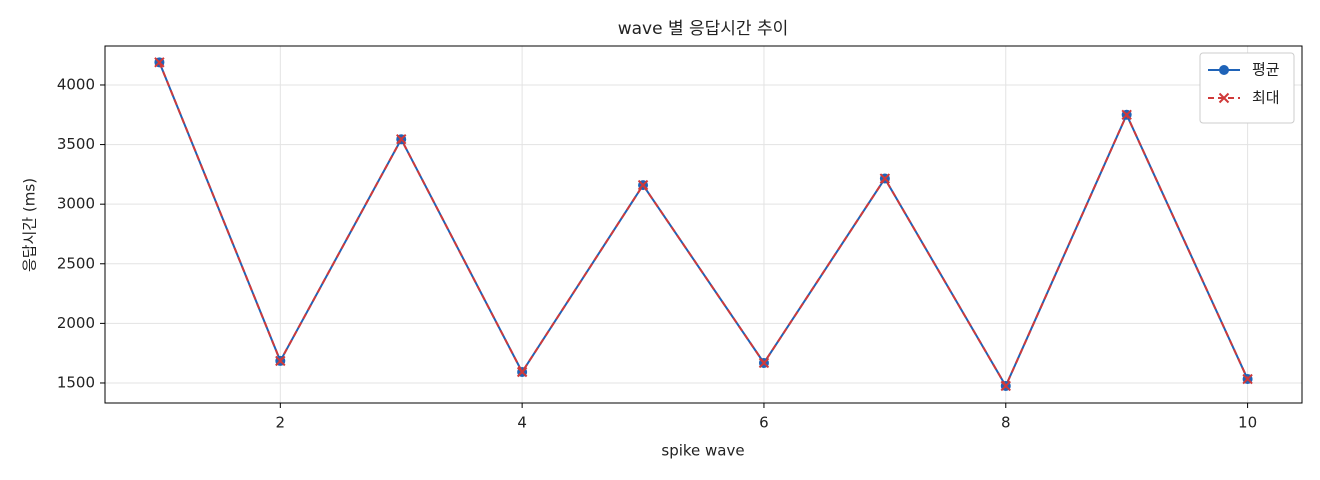  What do you see at coordinates (1247, 423) in the screenshot?
I see `x-tick-label: 10` at bounding box center [1247, 423].